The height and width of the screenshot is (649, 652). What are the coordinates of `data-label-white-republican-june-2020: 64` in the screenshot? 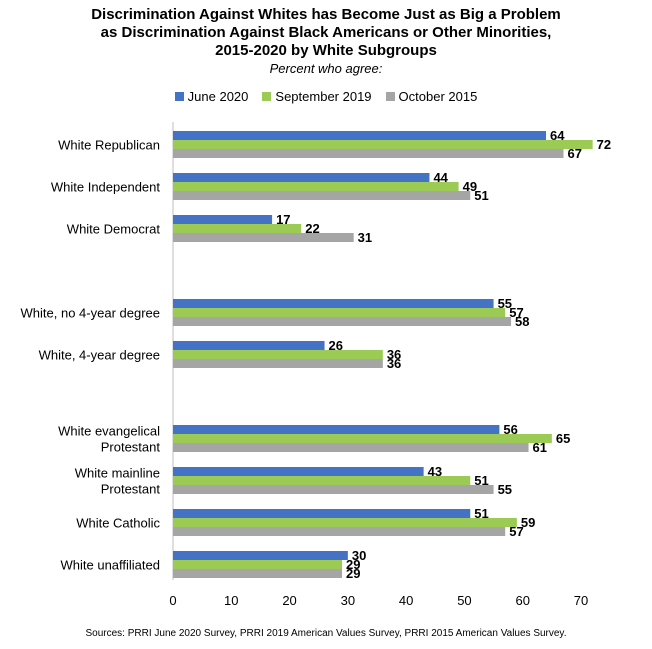 It's located at (557, 135).